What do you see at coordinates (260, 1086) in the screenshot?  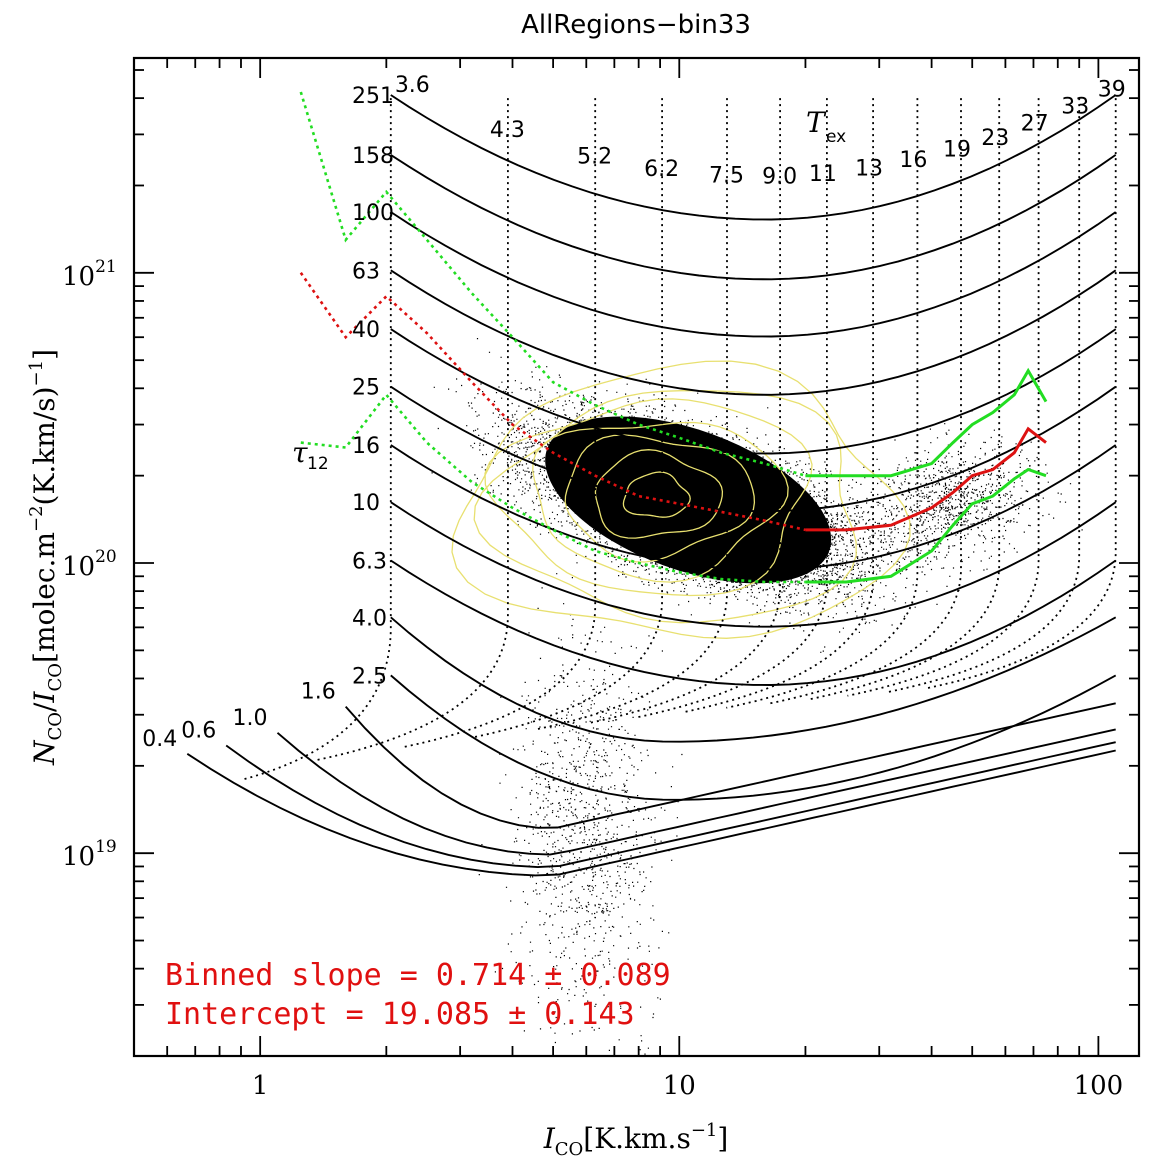 I see `x-tick-label: 1` at bounding box center [260, 1086].